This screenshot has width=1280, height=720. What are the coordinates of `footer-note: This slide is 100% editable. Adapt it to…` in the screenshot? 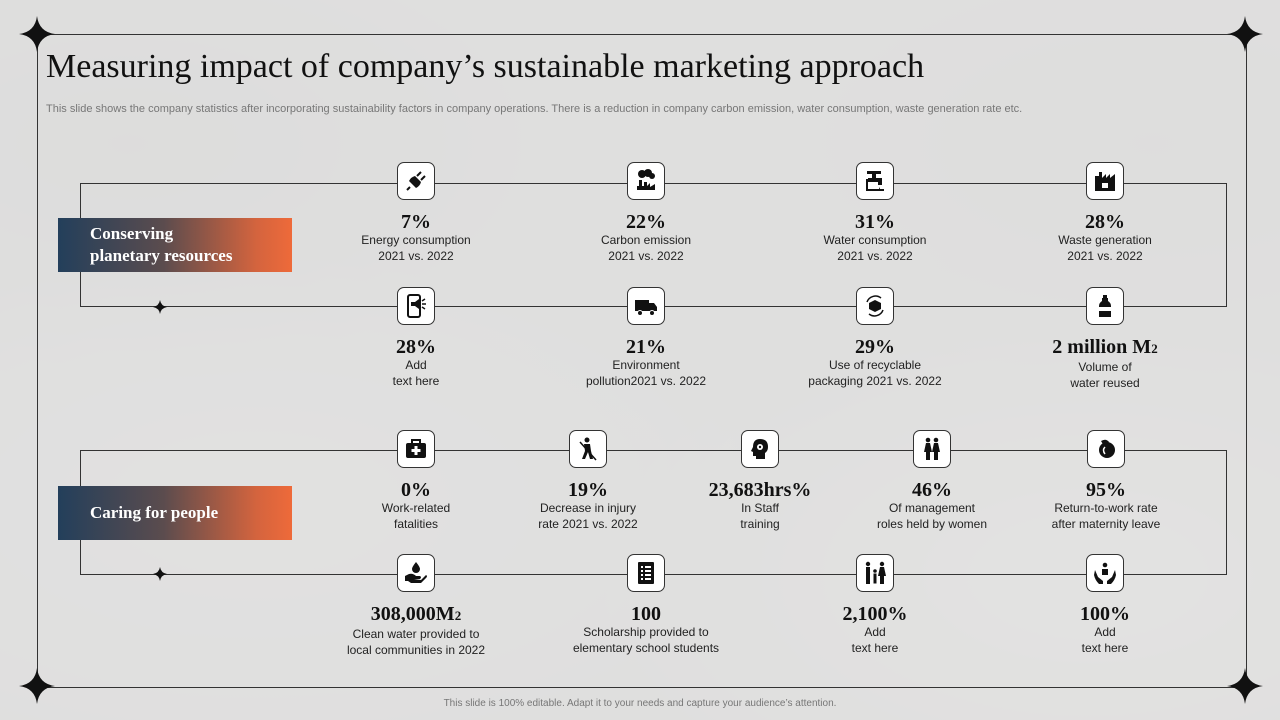 It's located at (640, 703).